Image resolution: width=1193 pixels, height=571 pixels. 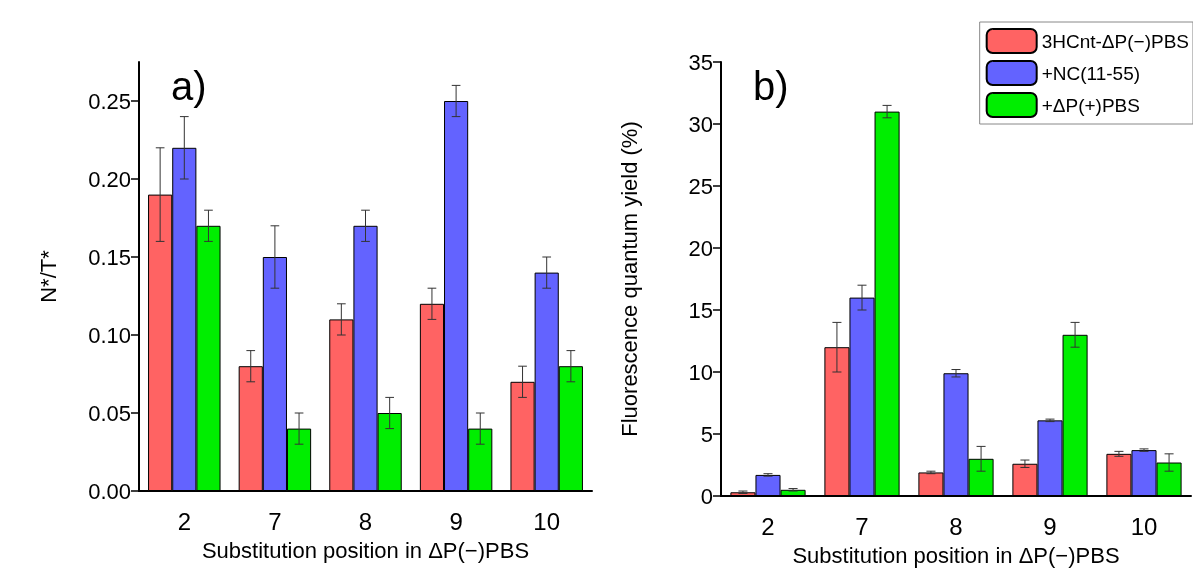 What do you see at coordinates (700, 248) in the screenshot?
I see `y-tick-label: 20` at bounding box center [700, 248].